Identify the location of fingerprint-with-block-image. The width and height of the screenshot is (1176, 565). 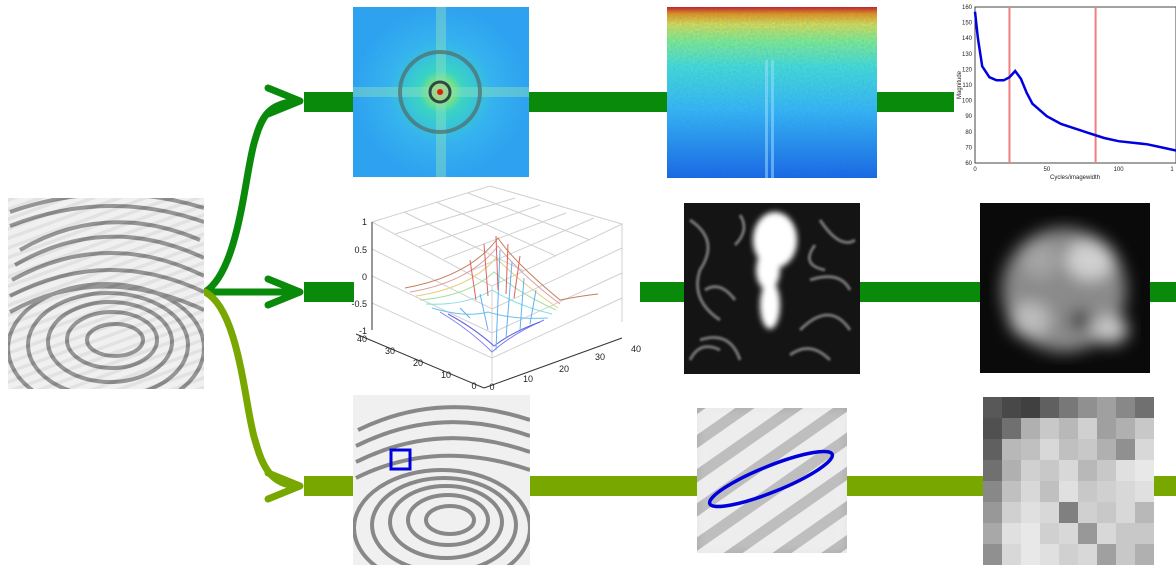
(441, 480).